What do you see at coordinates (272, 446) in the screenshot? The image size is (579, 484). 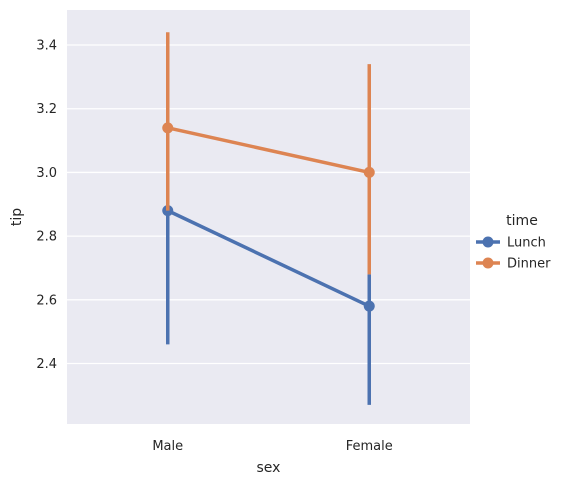 I see `x-tick-labels: Male Female` at bounding box center [272, 446].